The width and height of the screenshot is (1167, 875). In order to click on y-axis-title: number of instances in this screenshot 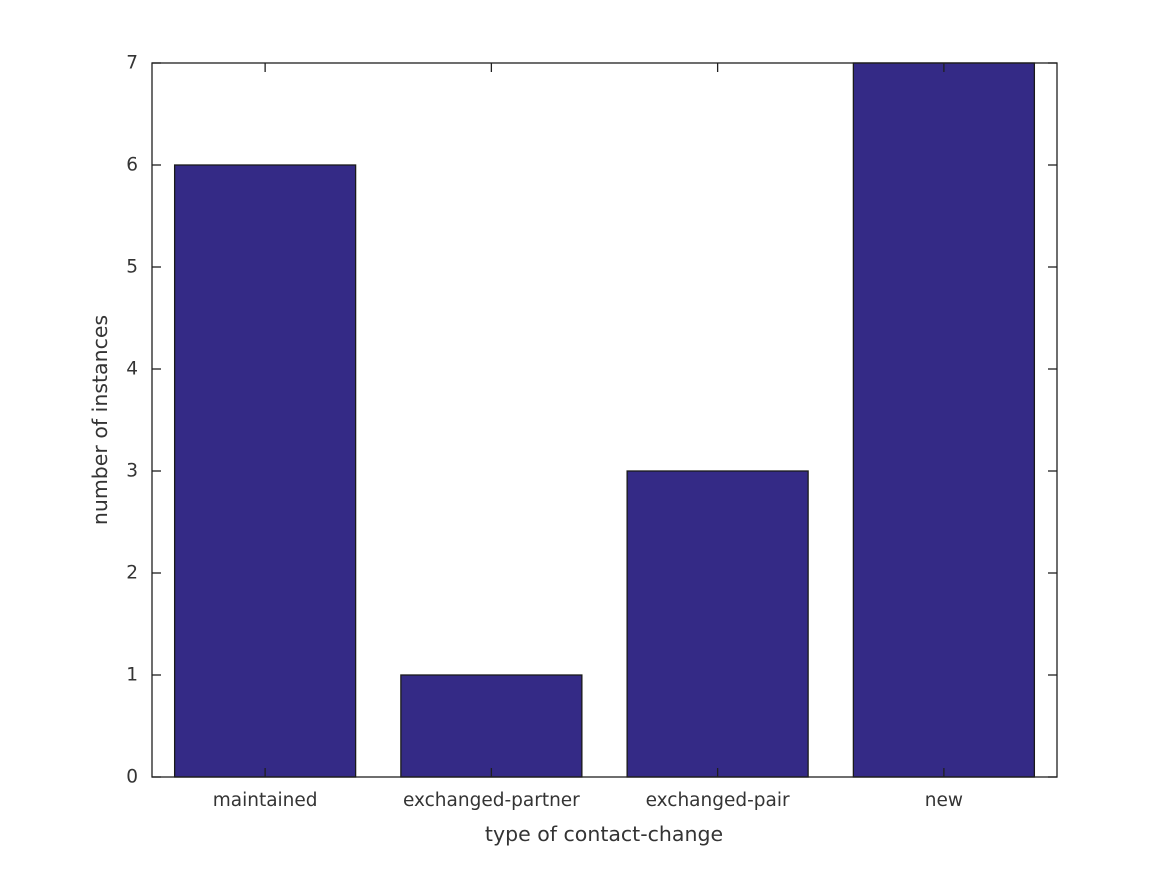, I will do `click(100, 420)`.